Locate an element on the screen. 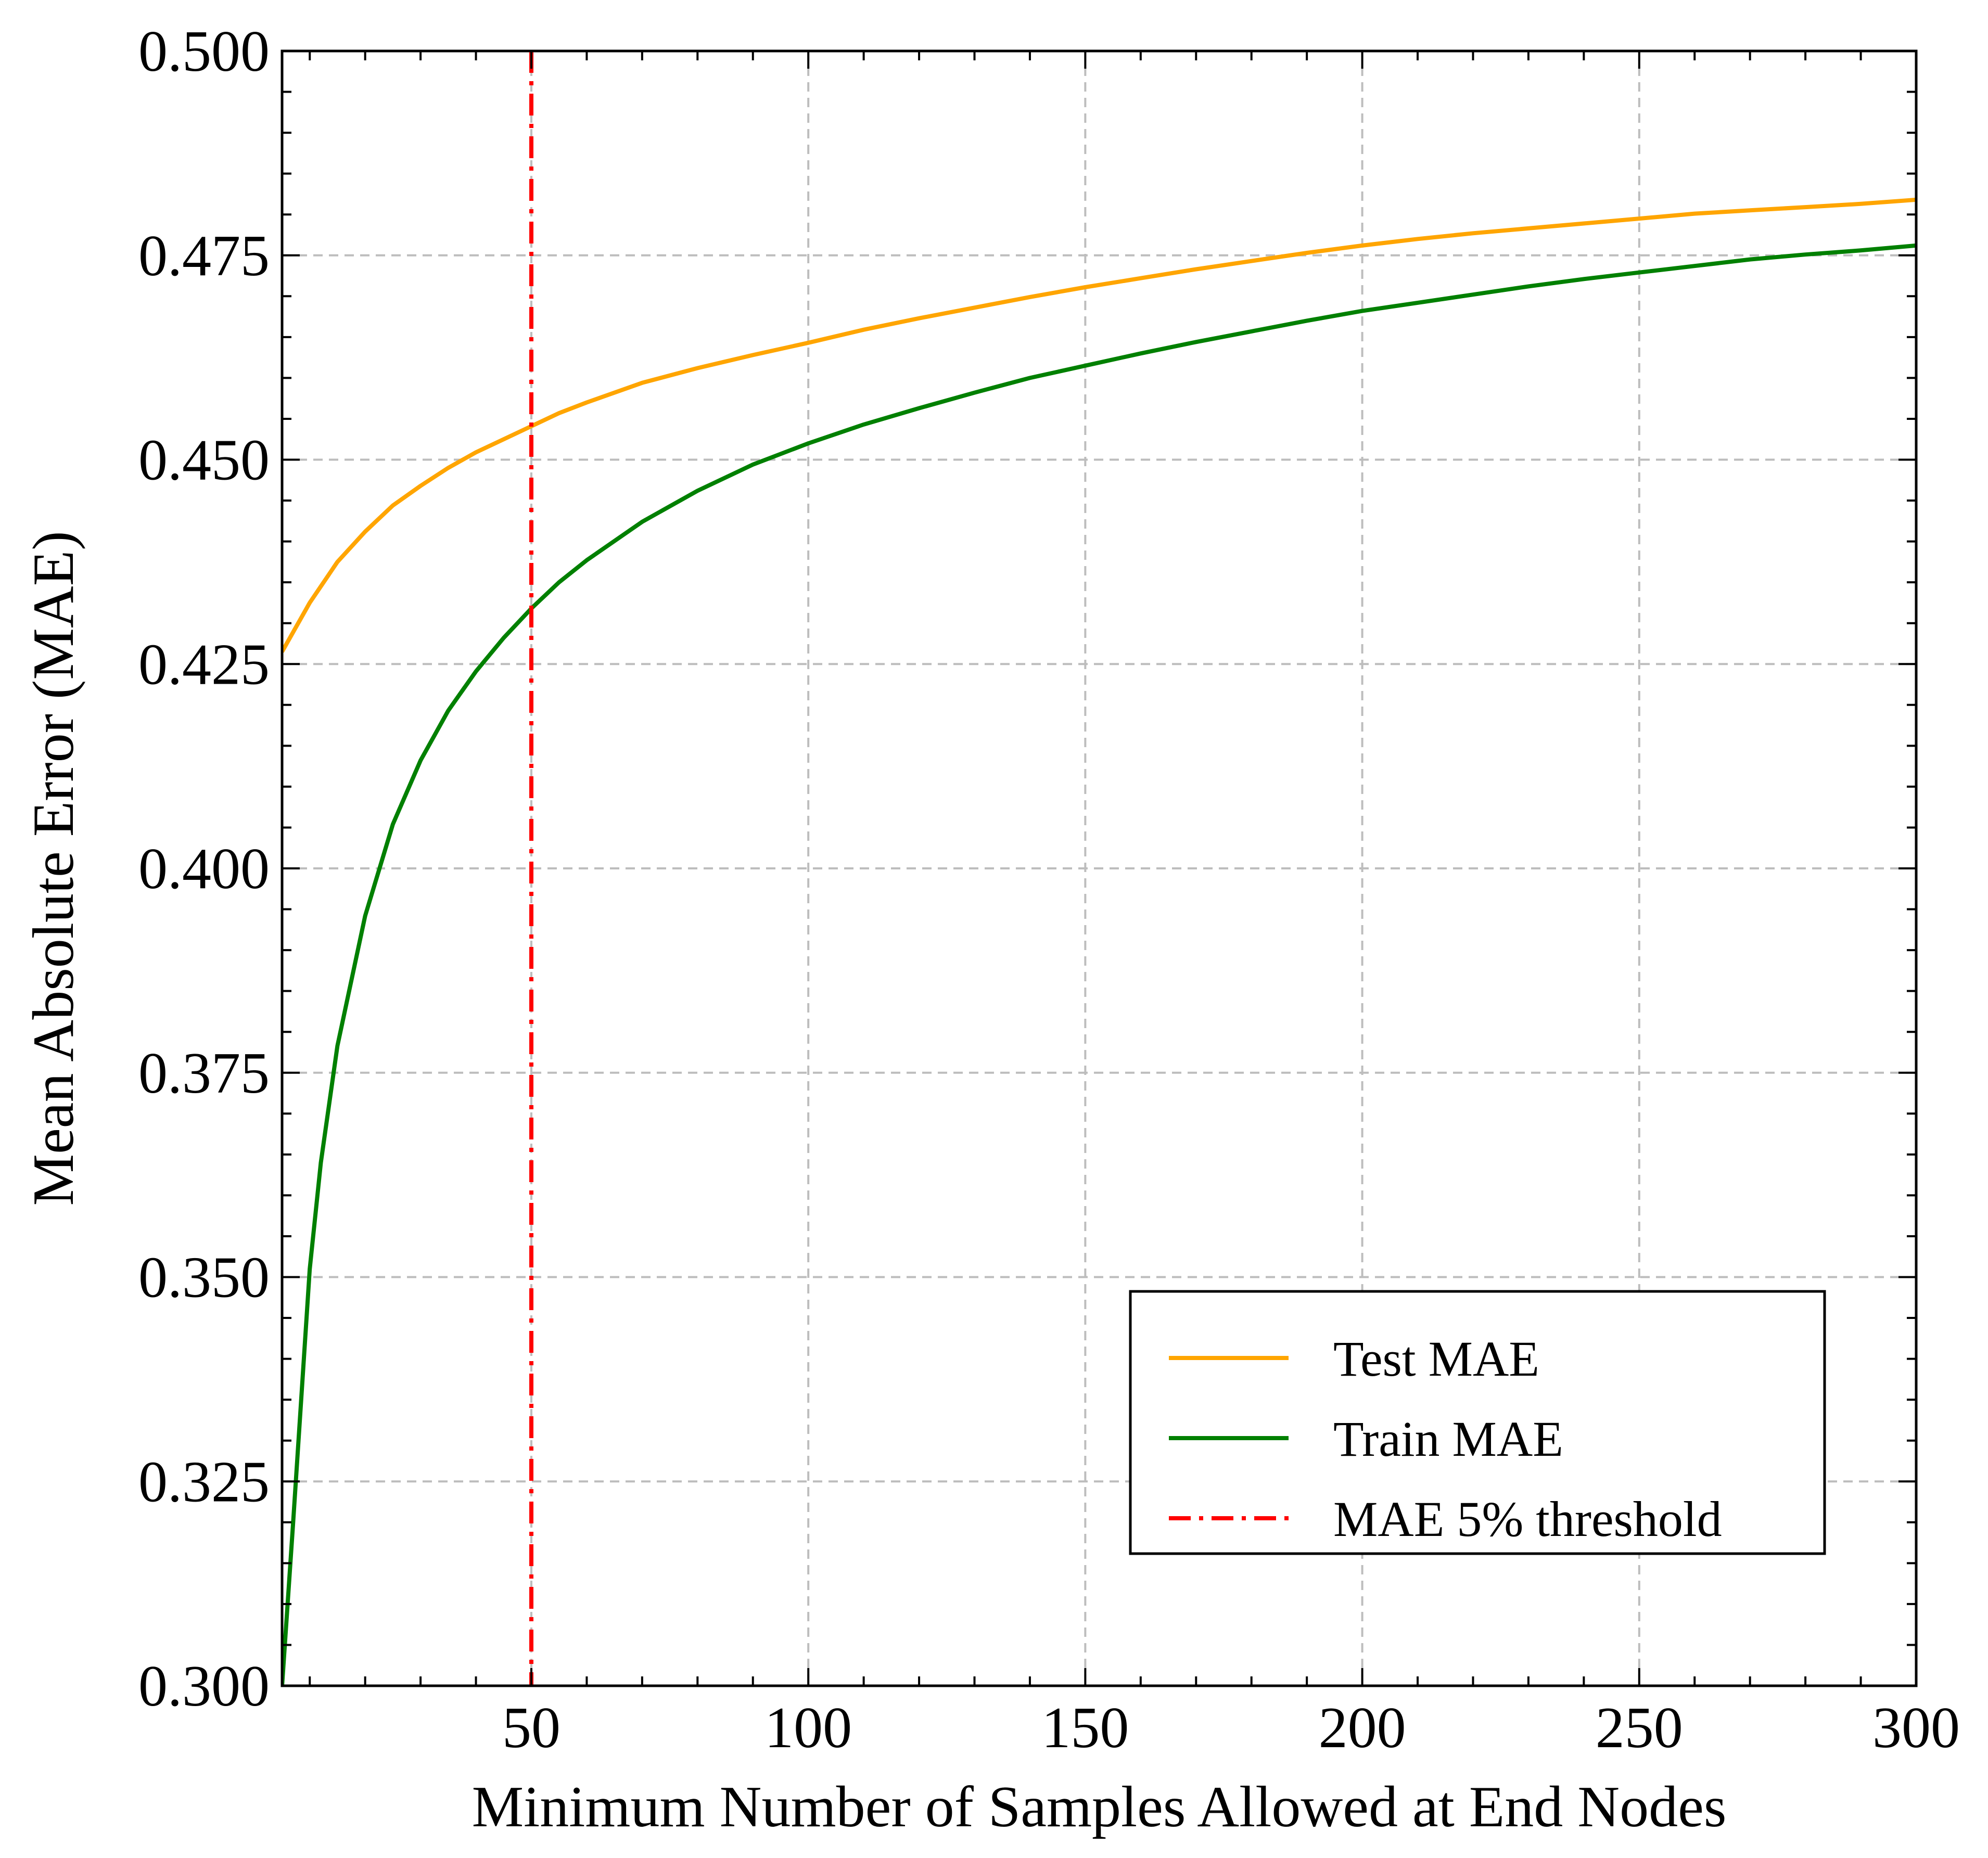 This screenshot has height=1858, width=1988. x-tick-label: 50 is located at coordinates (531, 1728).